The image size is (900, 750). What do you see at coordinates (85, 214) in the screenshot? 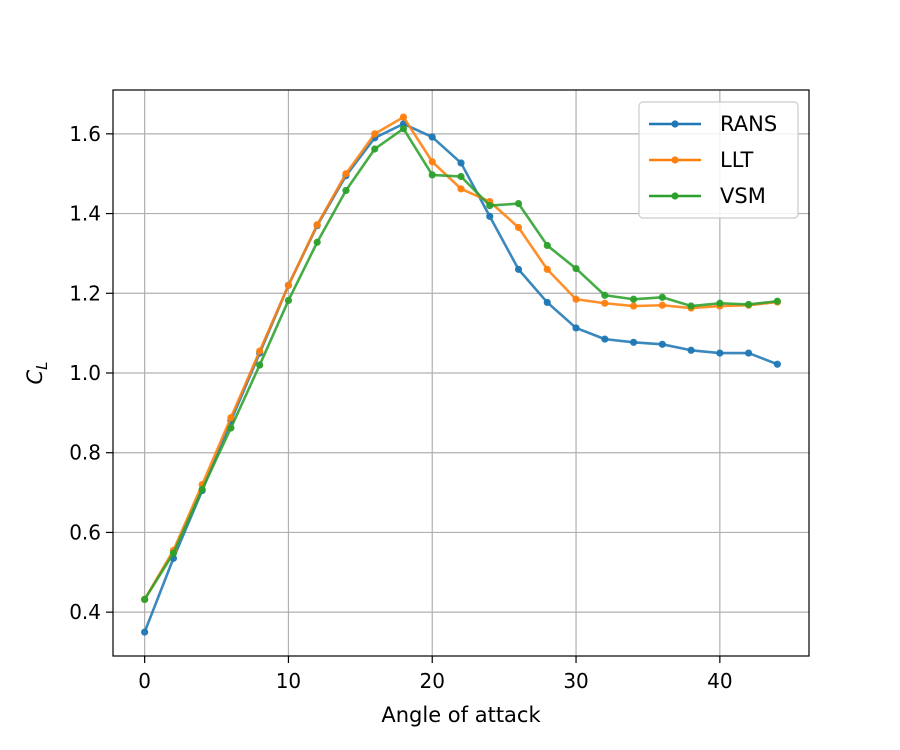
I see `y-tick-label: 1.4` at bounding box center [85, 214].